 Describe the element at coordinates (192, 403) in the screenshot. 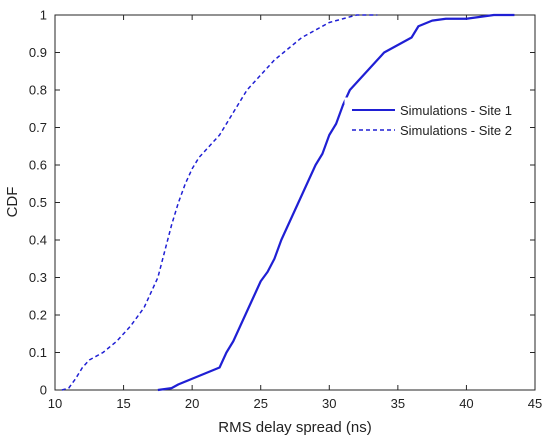

I see `x-tick-label: 20` at that location.